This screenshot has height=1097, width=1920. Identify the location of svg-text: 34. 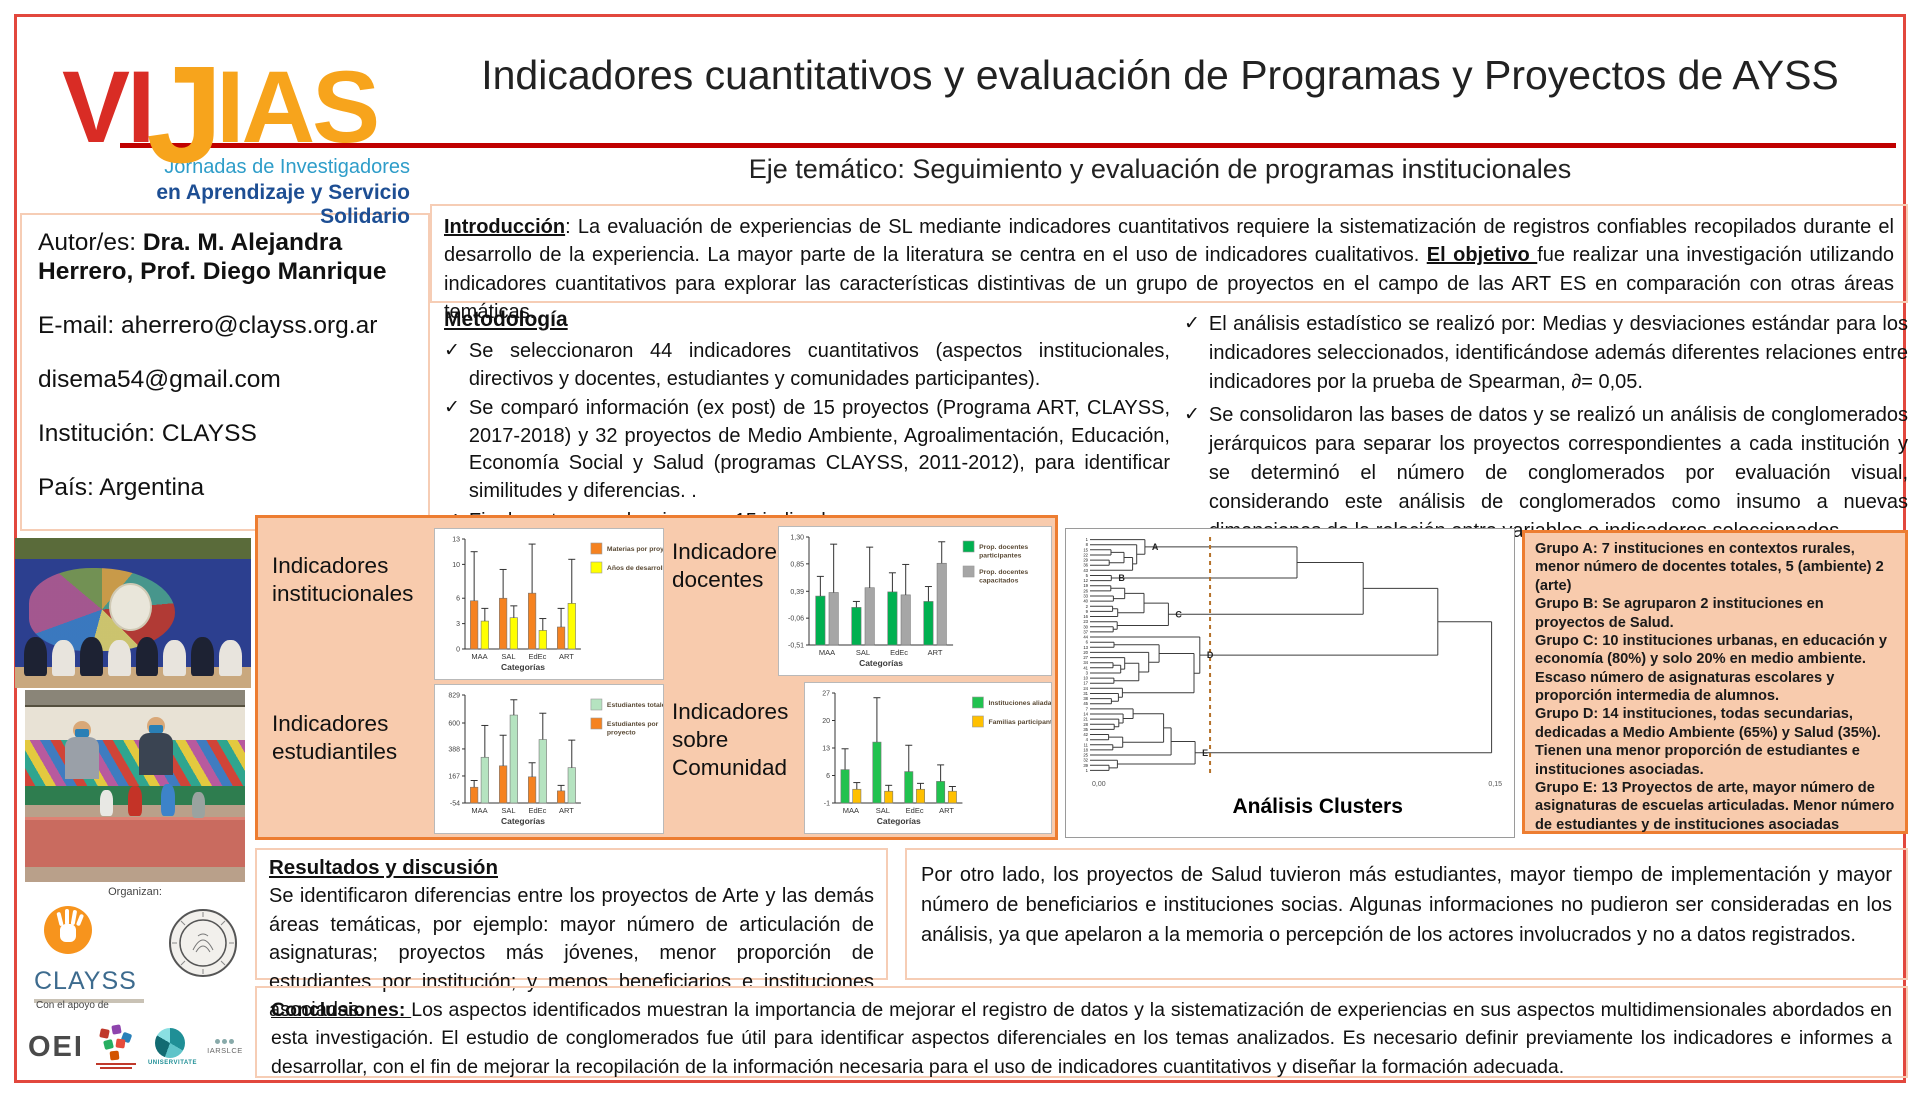
(1085, 662).